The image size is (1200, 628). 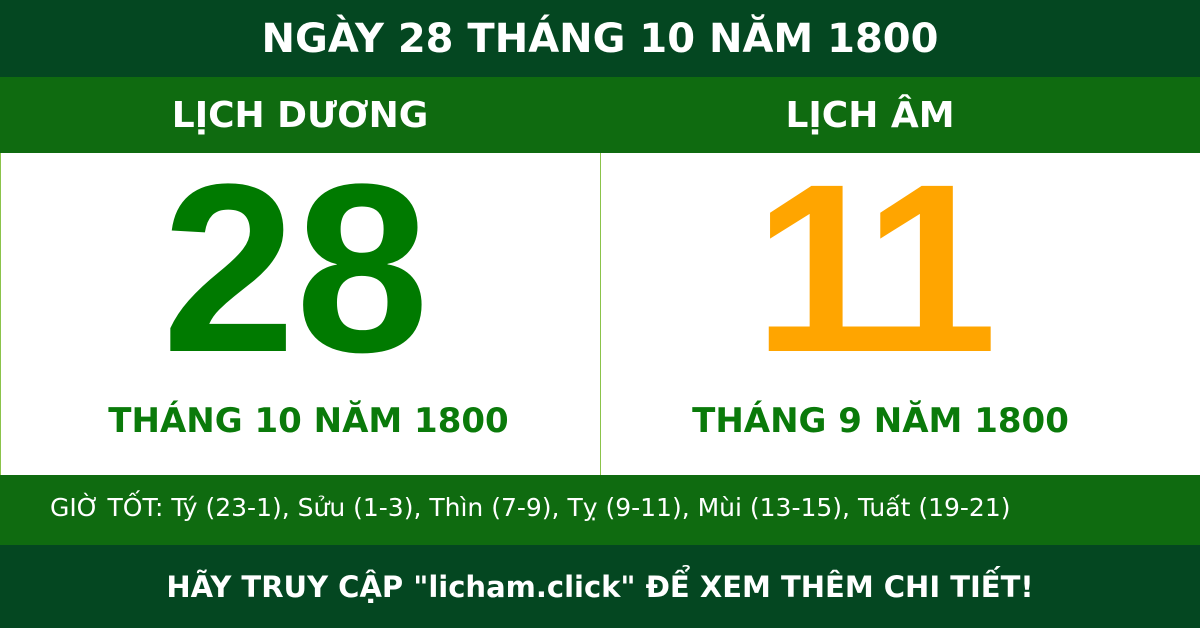 I want to click on solar-heading: LỊCH DƯƠNG, so click(x=300, y=115).